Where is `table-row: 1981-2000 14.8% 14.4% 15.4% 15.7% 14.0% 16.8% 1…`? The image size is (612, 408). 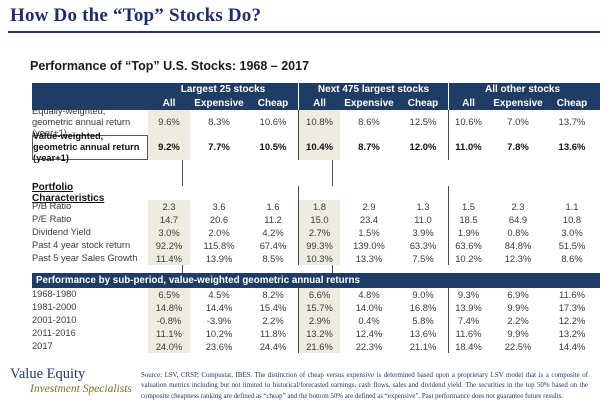 table-row: 1981-2000 14.8% 14.4% 15.4% 15.7% 14.0% 16.8% 1… is located at coordinates (316, 307).